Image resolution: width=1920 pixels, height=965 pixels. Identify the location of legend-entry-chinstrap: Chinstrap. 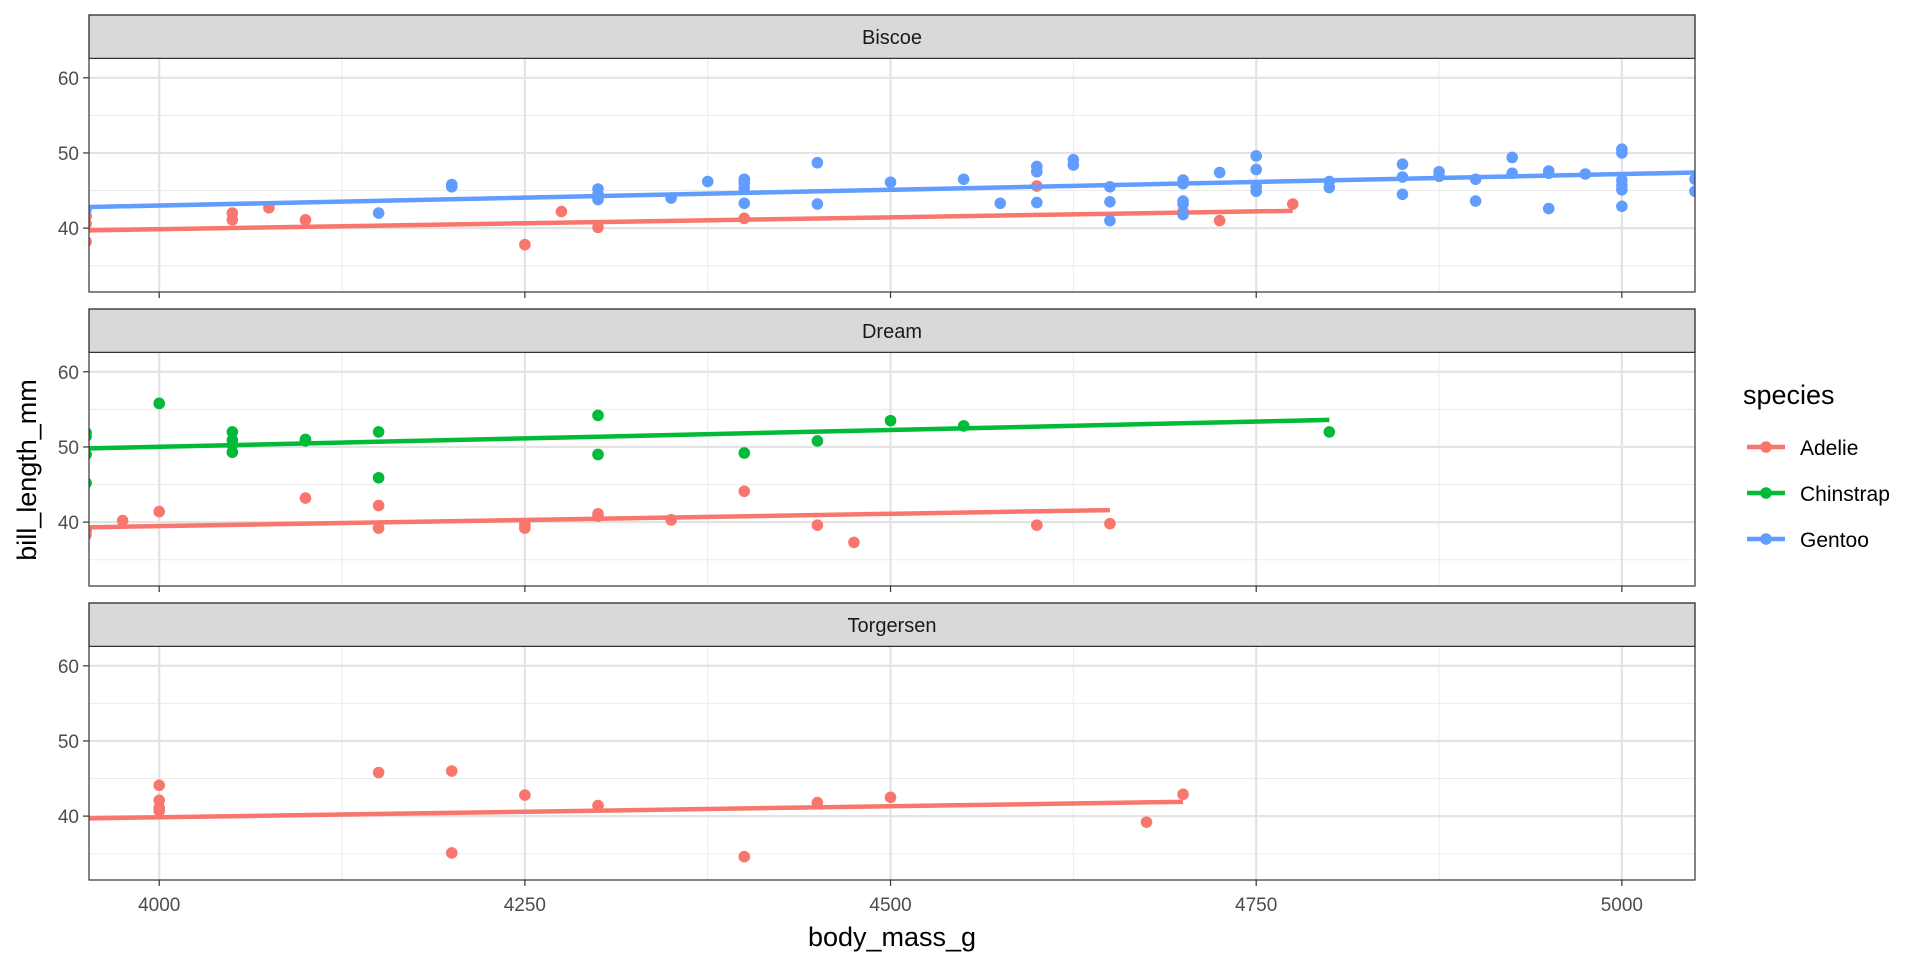
(1818, 494).